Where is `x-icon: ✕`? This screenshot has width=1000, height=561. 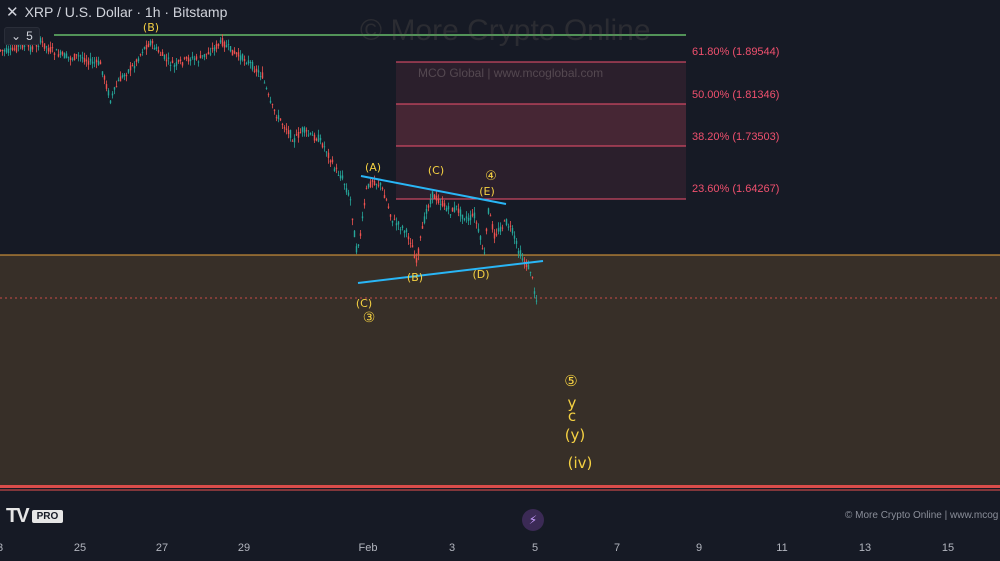 x-icon: ✕ is located at coordinates (12, 12).